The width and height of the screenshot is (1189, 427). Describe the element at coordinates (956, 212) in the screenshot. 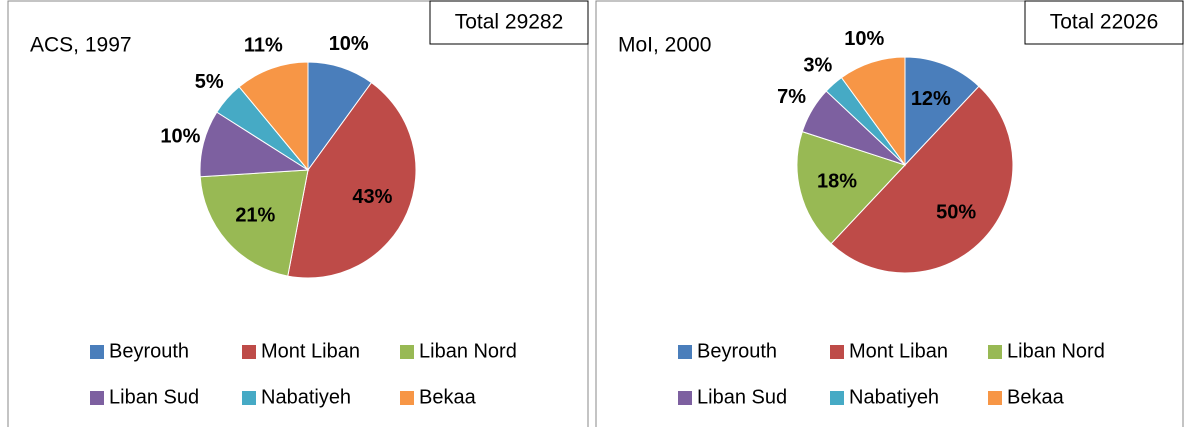

I see `data-label: 50%` at that location.